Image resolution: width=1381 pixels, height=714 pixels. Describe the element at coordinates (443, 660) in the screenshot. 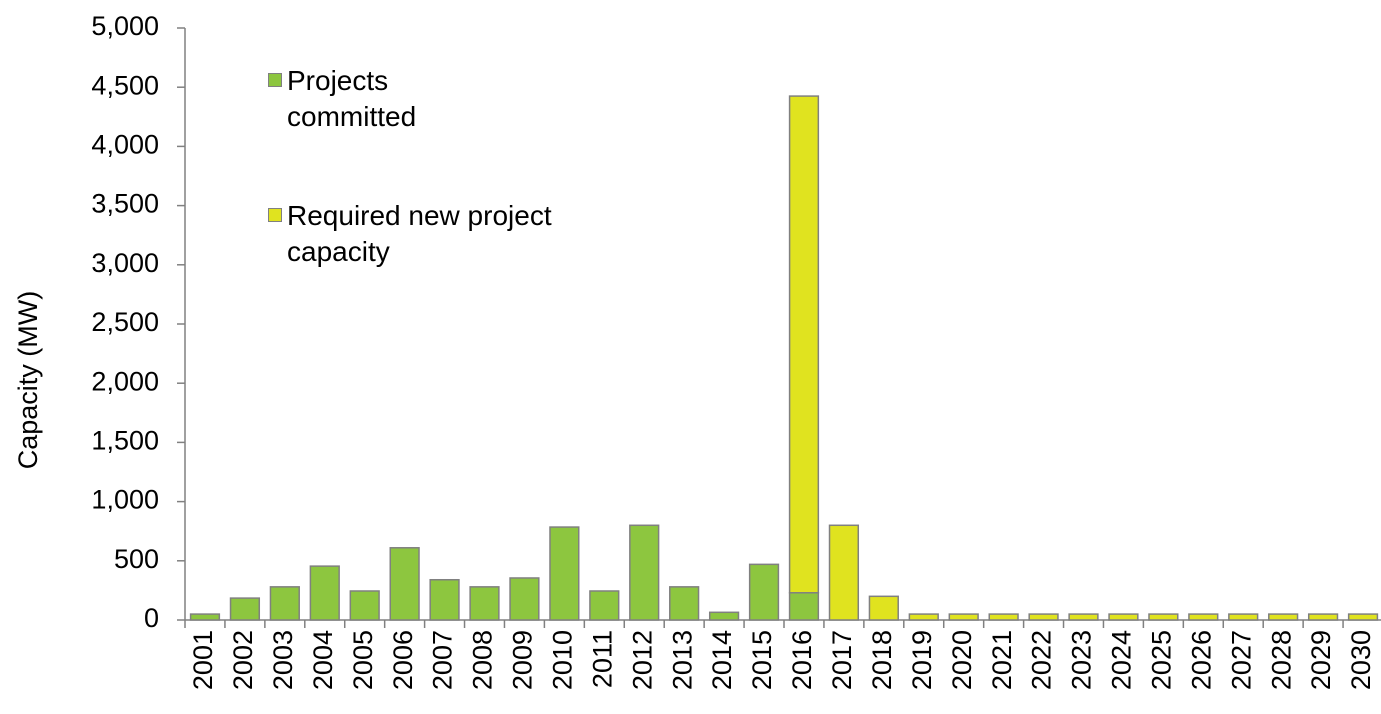

I see `x-tick-label: 2007` at that location.